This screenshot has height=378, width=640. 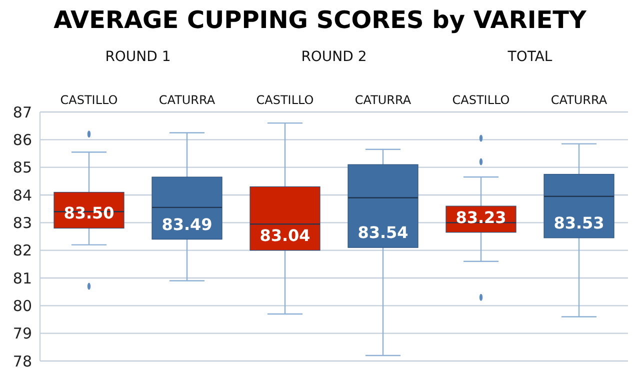 I want to click on text: 83.54, so click(x=383, y=232).